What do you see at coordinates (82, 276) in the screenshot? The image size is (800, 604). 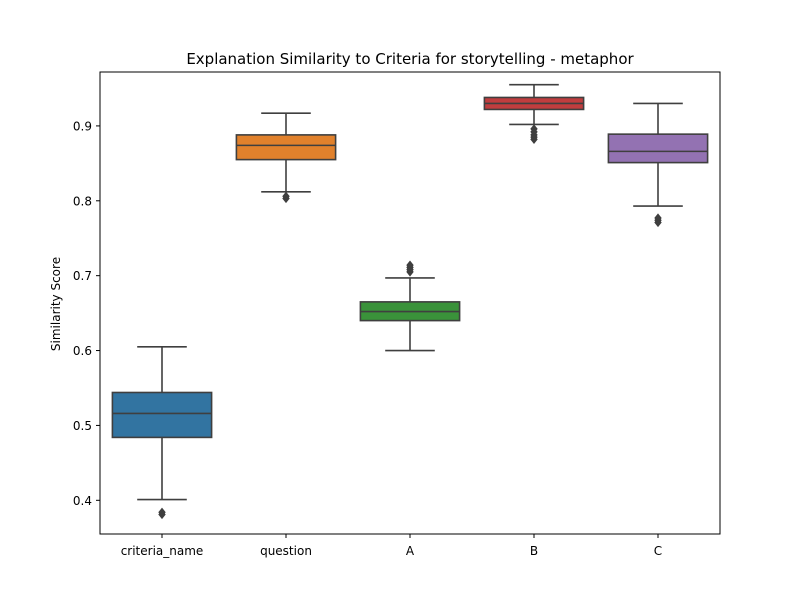 I see `y-tick-label: 0.7` at bounding box center [82, 276].